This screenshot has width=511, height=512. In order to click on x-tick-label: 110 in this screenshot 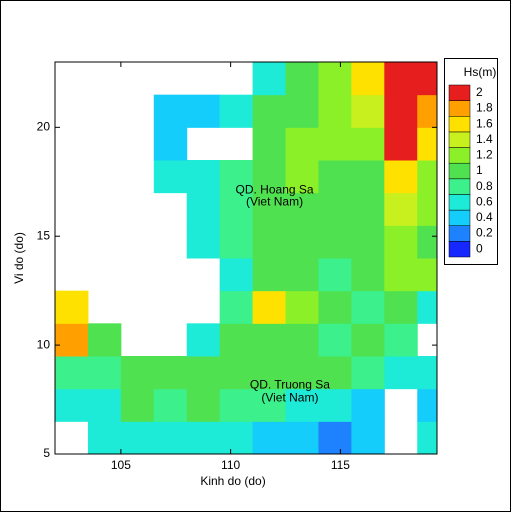, I will do `click(230, 465)`.